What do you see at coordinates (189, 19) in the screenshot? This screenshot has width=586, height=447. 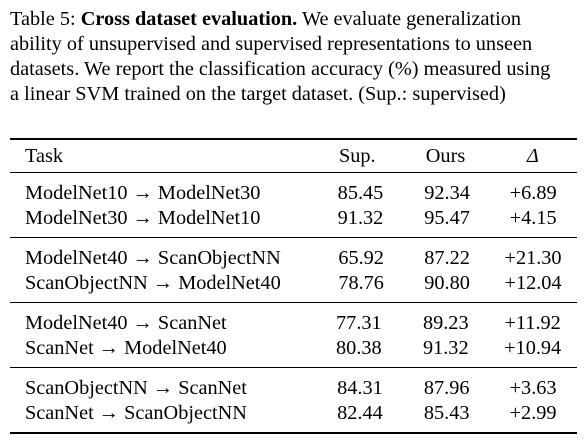 I see `caption-title: Cross dataset evaluation.` at bounding box center [189, 19].